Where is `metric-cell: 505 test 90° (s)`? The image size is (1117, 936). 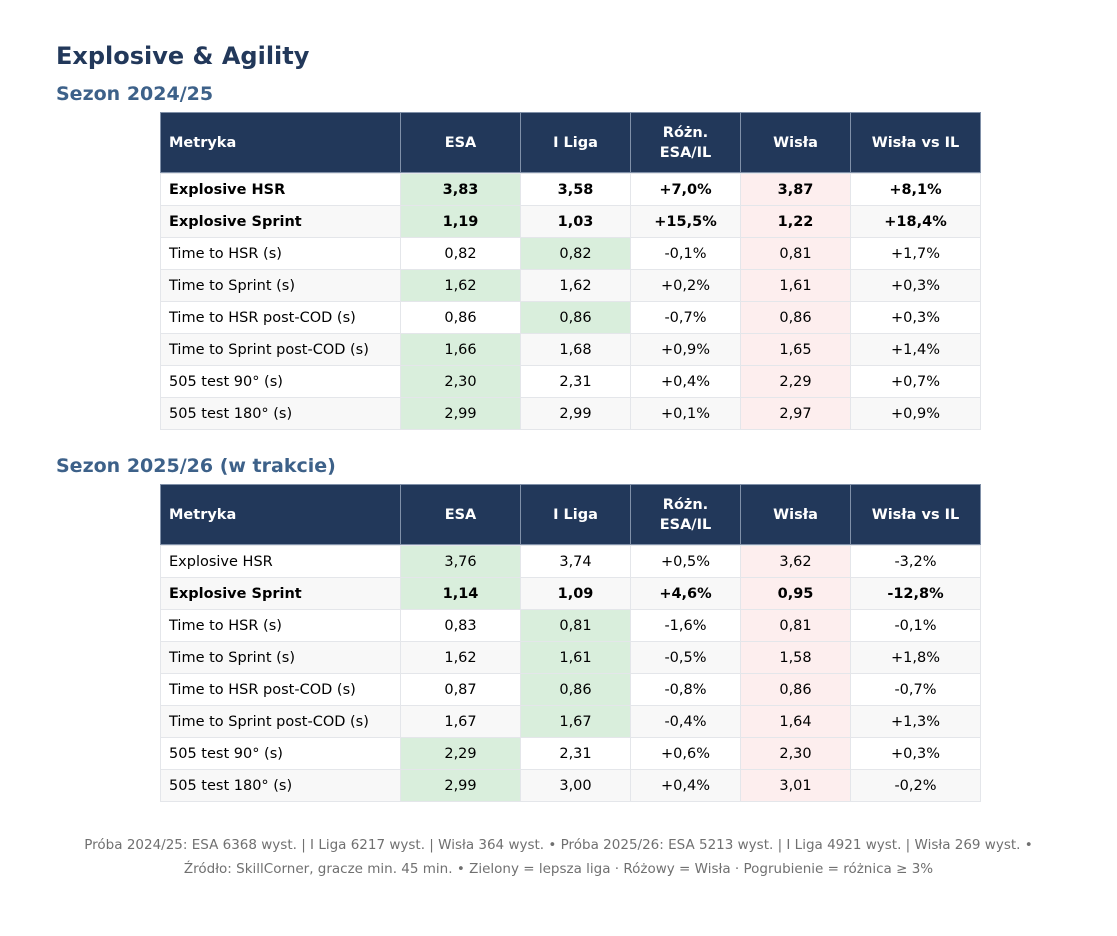
metric-cell: 505 test 90° (s) is located at coordinates (280, 381).